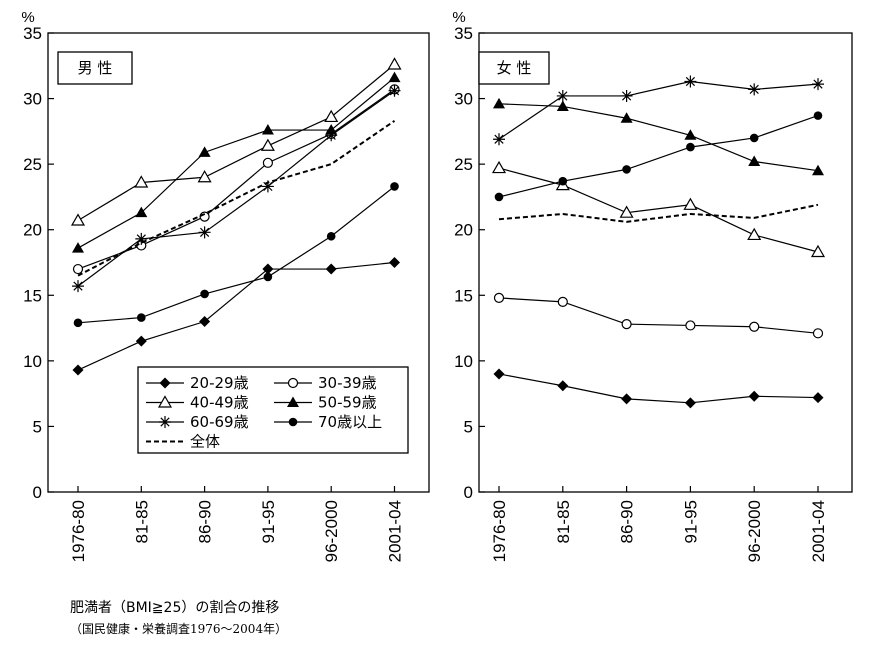 This screenshot has height=647, width=872. What do you see at coordinates (347, 403) in the screenshot?
I see `legend-label: 50-59歳` at bounding box center [347, 403].